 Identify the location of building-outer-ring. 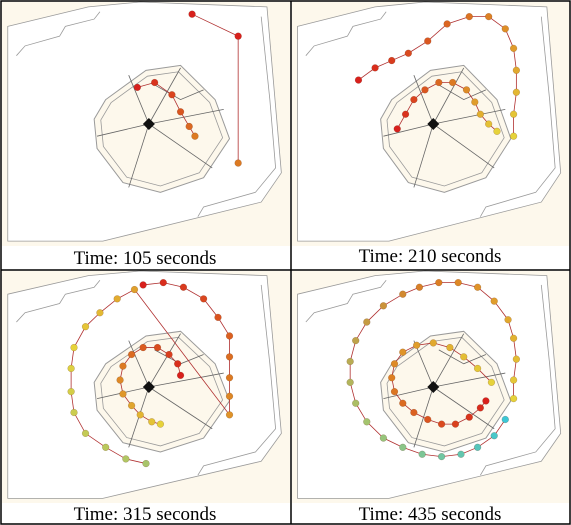
(446, 391).